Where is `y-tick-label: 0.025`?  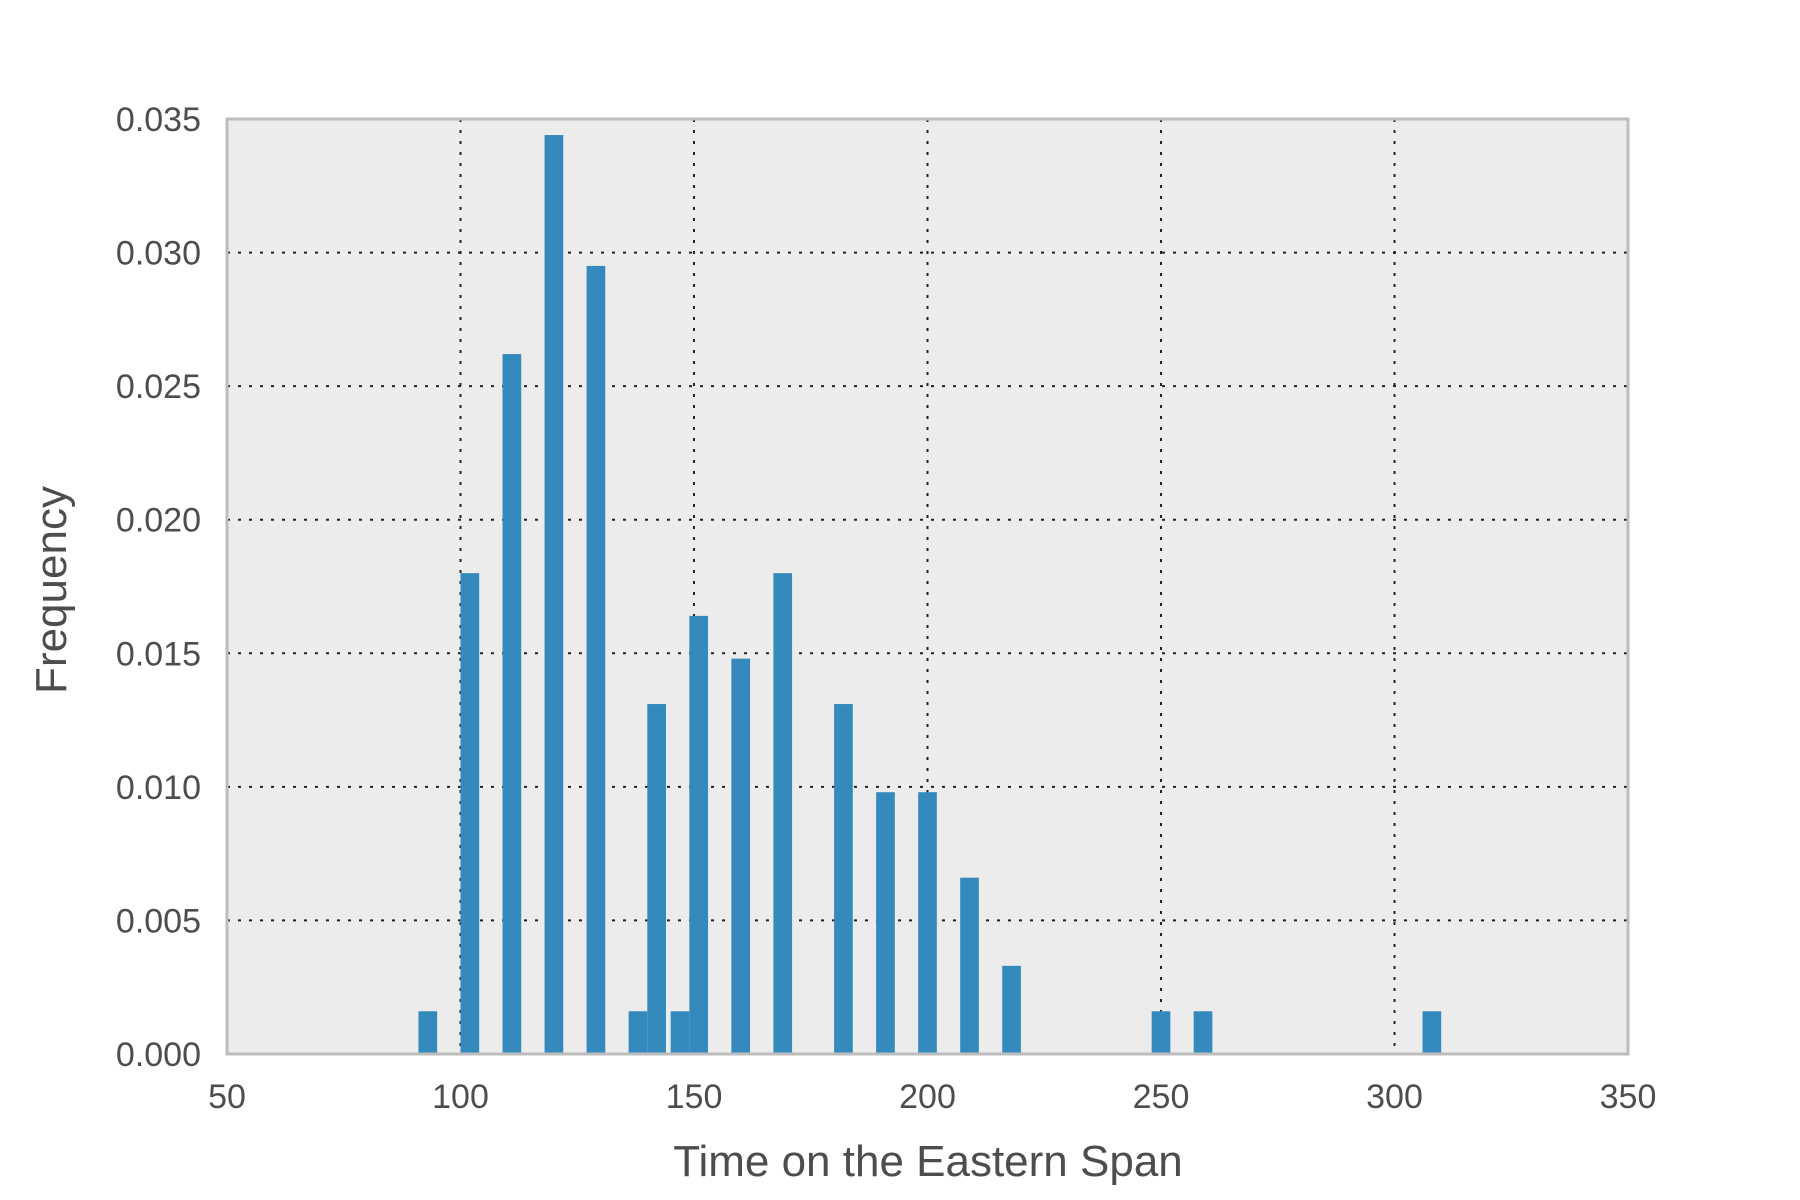
y-tick-label: 0.025 is located at coordinates (158, 387).